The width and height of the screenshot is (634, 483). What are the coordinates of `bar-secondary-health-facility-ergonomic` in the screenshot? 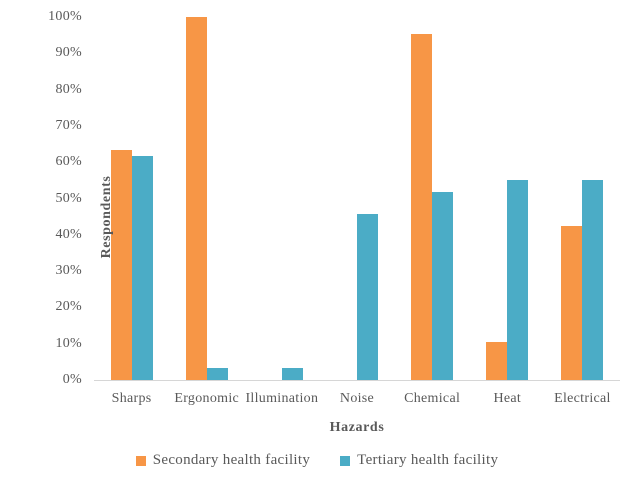 It's located at (196, 198).